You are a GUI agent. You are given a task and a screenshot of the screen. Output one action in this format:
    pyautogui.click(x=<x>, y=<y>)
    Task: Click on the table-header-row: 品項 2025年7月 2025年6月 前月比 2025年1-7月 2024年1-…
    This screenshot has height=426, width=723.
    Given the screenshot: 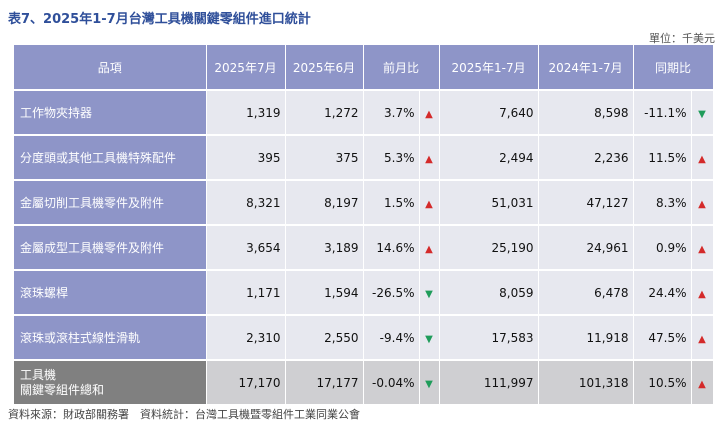 What is the action you would take?
    pyautogui.click(x=364, y=68)
    